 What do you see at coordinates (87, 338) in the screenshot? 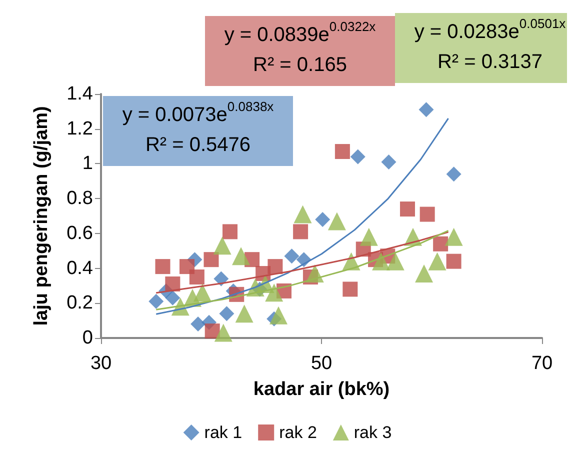
I see `y-tick-label: 0` at bounding box center [87, 338].